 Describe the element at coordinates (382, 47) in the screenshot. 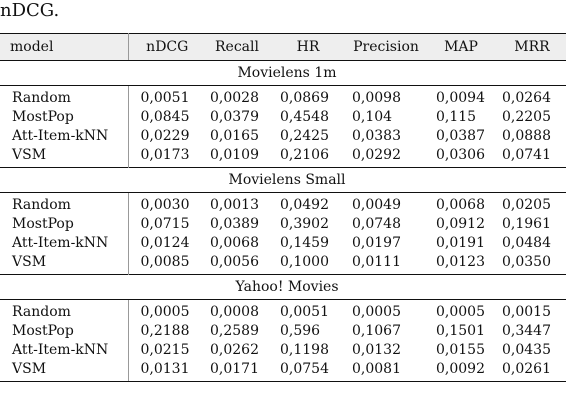

I see `header-precision: Precision` at that location.